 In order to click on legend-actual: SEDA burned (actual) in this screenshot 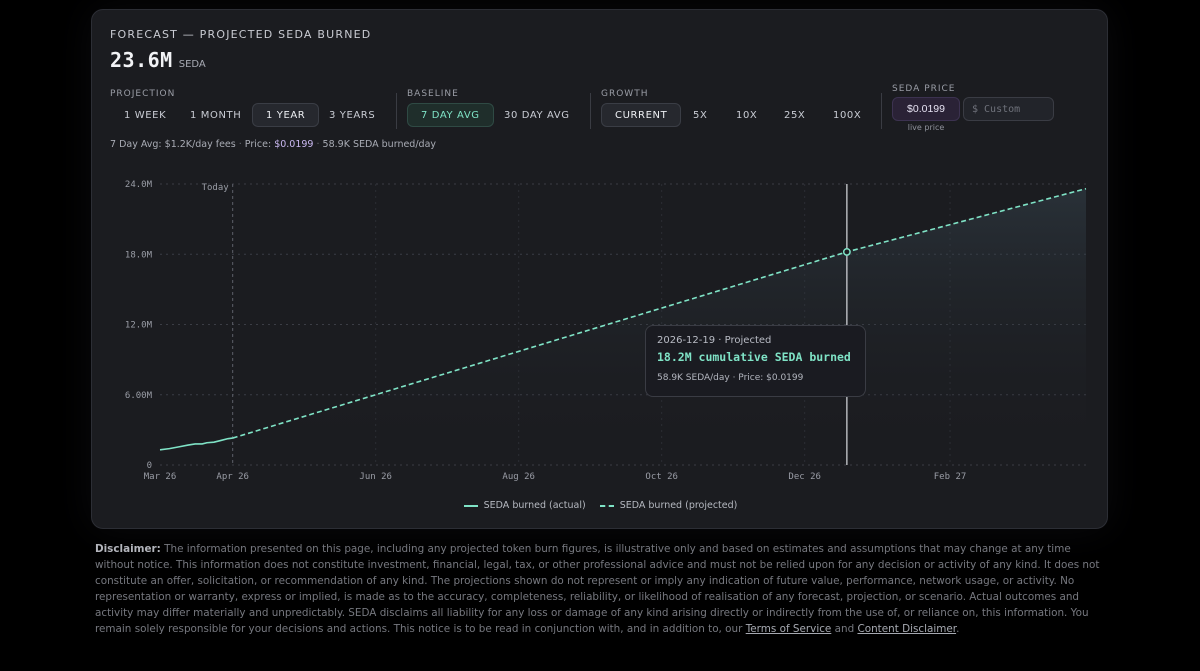, I will do `click(524, 505)`.